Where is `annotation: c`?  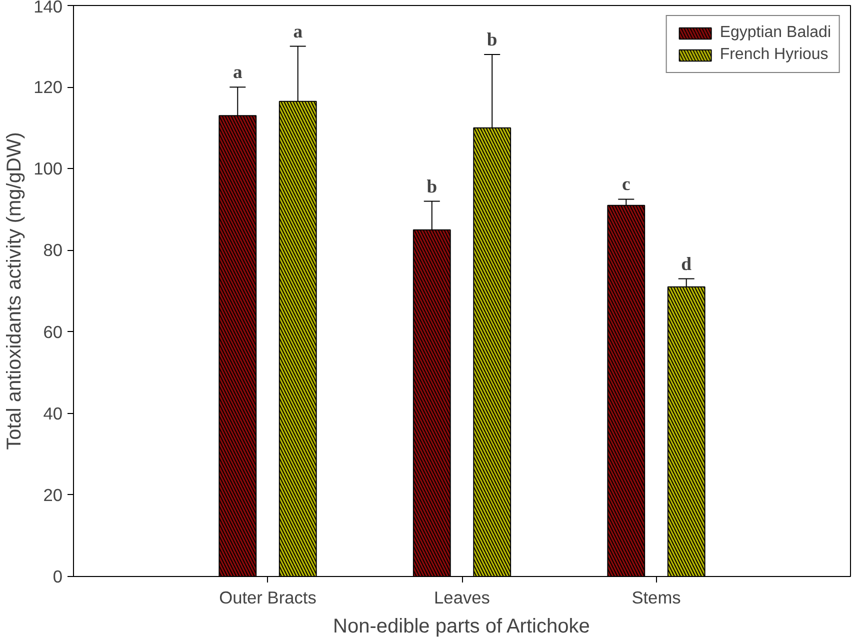
annotation: c is located at coordinates (626, 185).